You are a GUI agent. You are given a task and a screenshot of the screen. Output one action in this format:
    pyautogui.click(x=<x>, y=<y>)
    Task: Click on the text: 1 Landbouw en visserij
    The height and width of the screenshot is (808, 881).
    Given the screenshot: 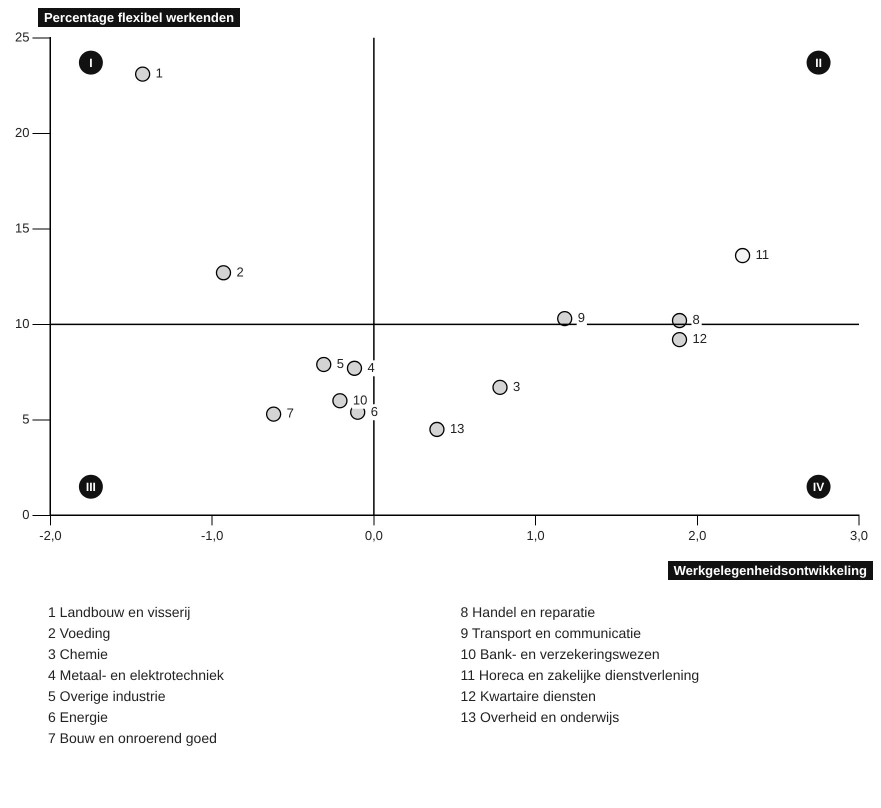 What is the action you would take?
    pyautogui.click(x=120, y=612)
    